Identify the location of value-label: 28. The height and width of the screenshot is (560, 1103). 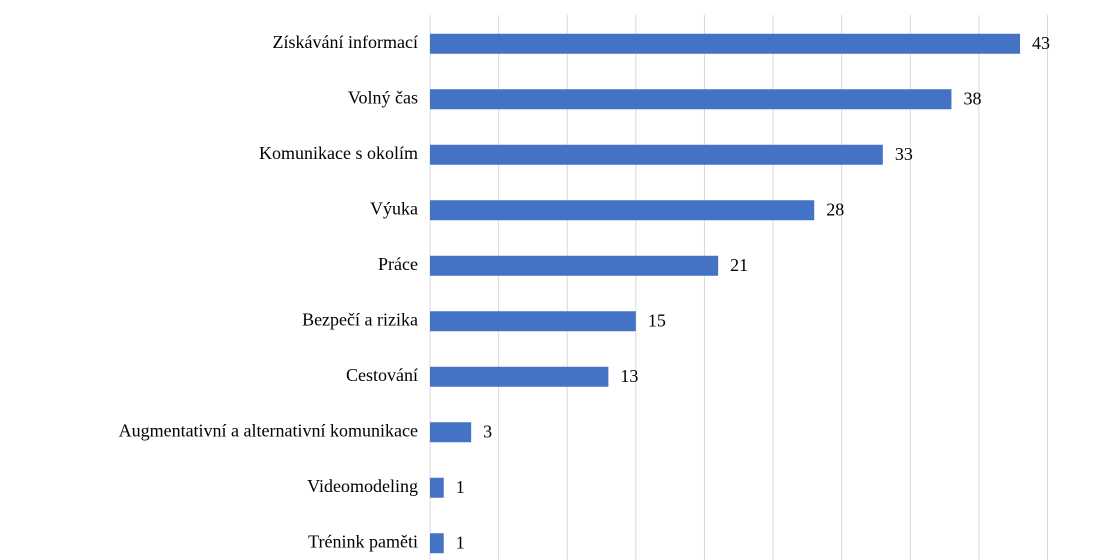
(835, 209).